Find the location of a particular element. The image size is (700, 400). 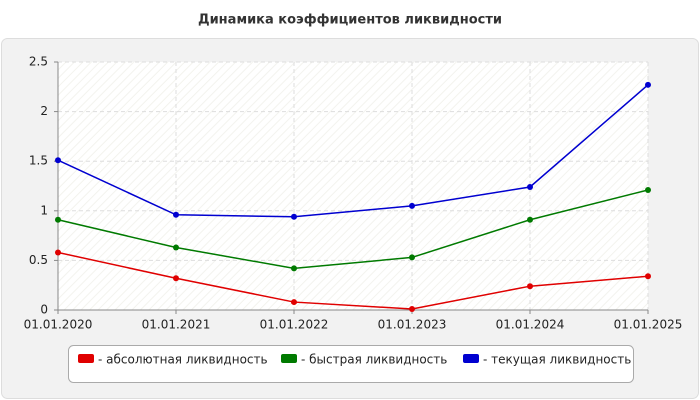

x-tick-label: 01.01.2022 is located at coordinates (294, 325).